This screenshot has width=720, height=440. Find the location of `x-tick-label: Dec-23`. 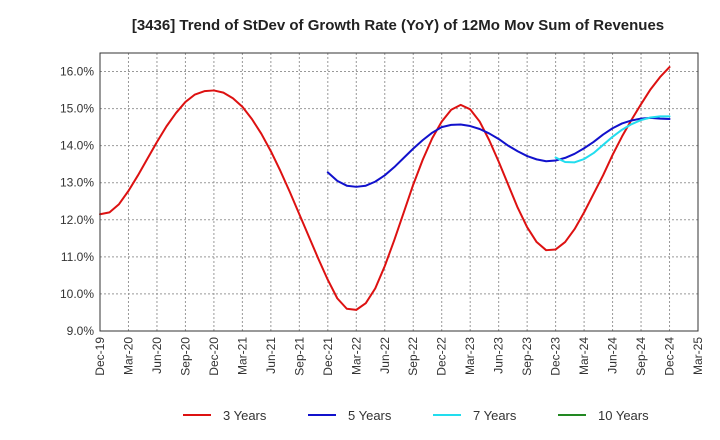

x-tick-label: Dec-23 is located at coordinates (556, 356).